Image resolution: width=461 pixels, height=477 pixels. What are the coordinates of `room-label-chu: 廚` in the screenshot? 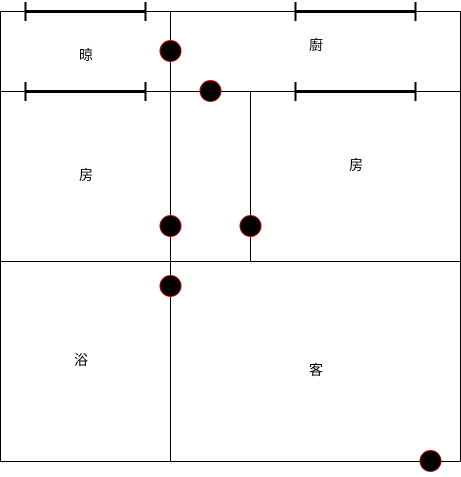 It's located at (316, 45).